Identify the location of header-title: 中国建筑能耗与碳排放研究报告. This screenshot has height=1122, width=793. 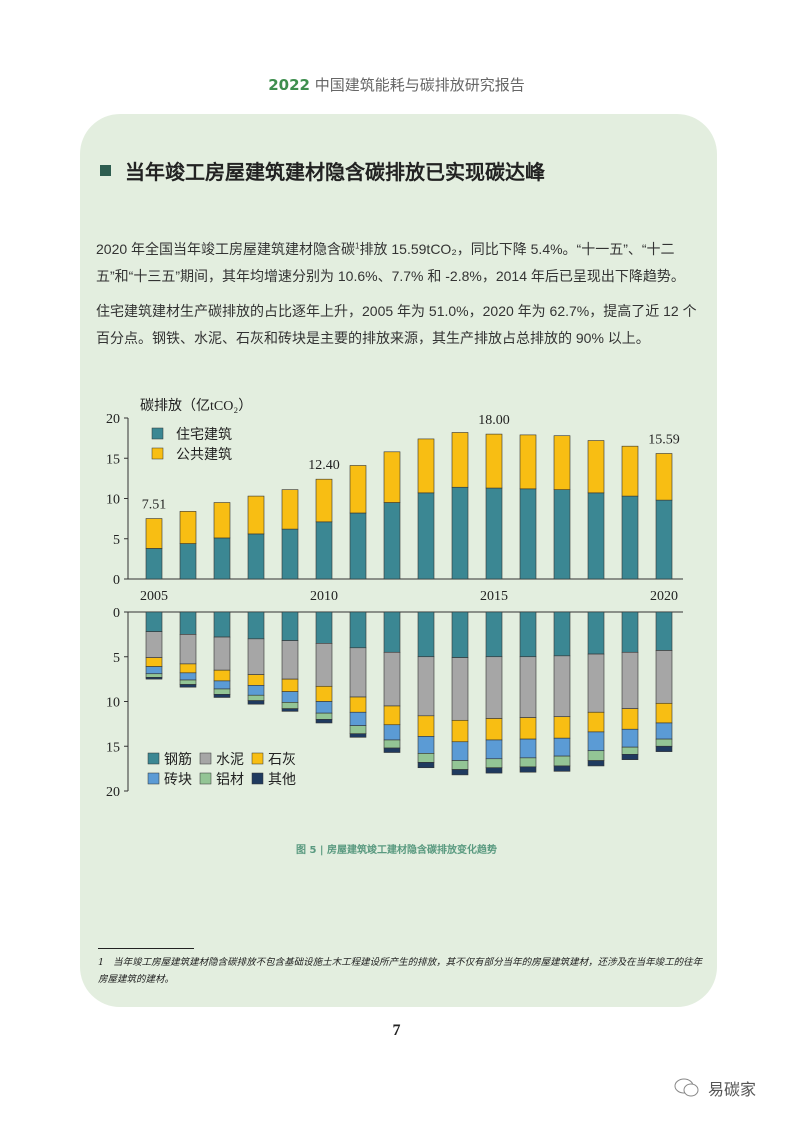
(419, 85).